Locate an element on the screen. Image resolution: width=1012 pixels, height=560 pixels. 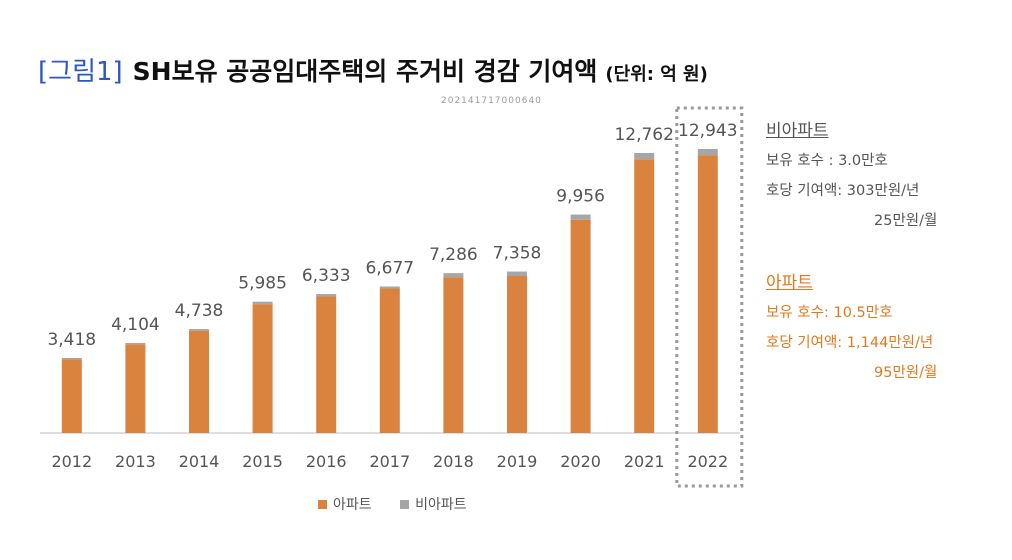
bar-apartment-2021 is located at coordinates (644, 296).